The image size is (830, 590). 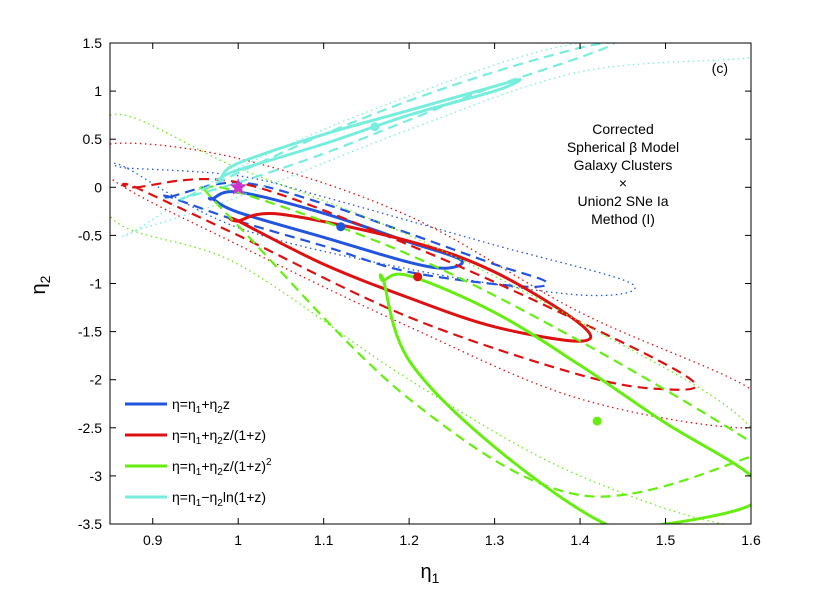 What do you see at coordinates (219, 499) in the screenshot?
I see `legend-label-log: η=η1−η2ln(1+z)` at bounding box center [219, 499].